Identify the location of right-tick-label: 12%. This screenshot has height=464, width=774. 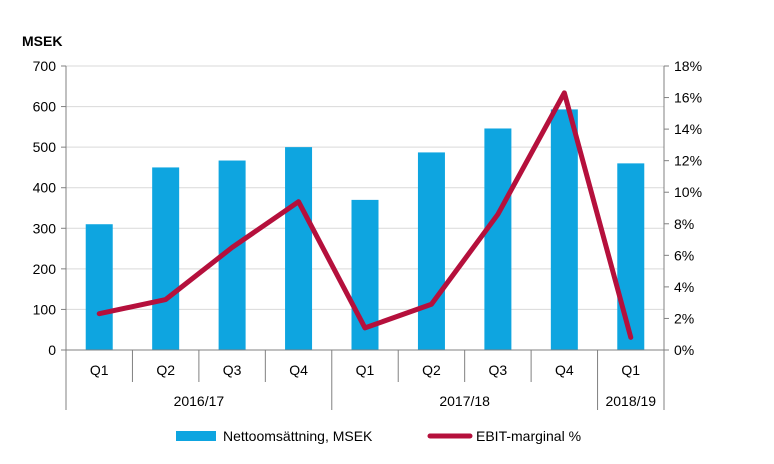
(688, 161).